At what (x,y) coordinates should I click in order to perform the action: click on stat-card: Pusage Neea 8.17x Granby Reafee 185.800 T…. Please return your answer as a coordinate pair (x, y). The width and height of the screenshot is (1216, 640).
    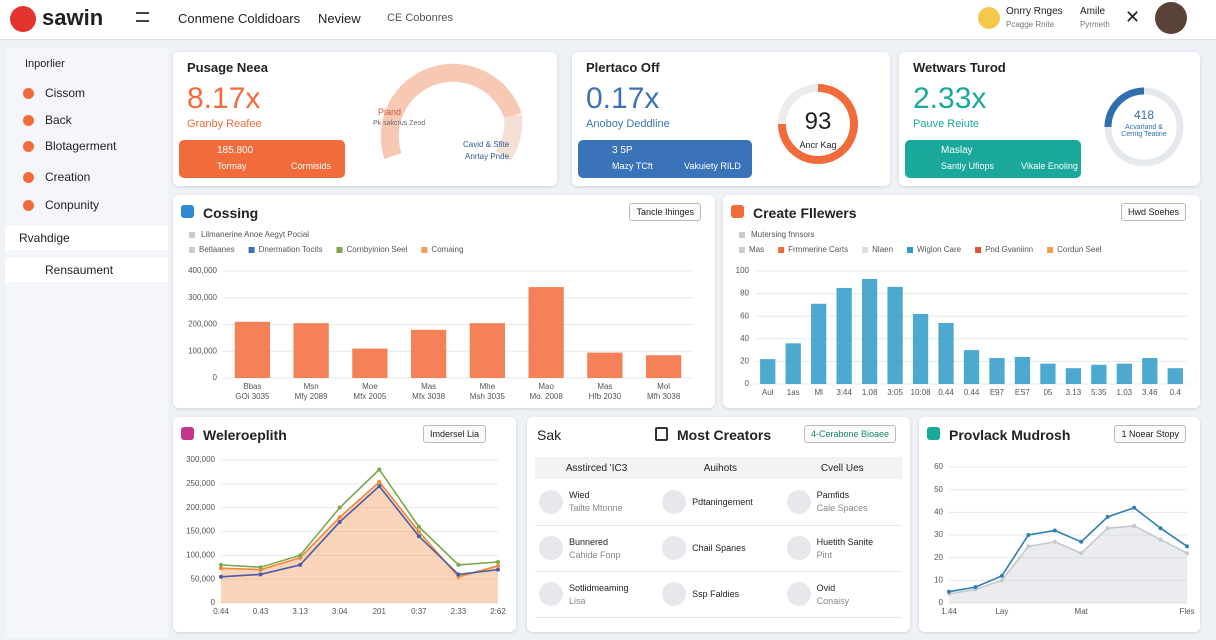
    Looking at the image, I should click on (365, 119).